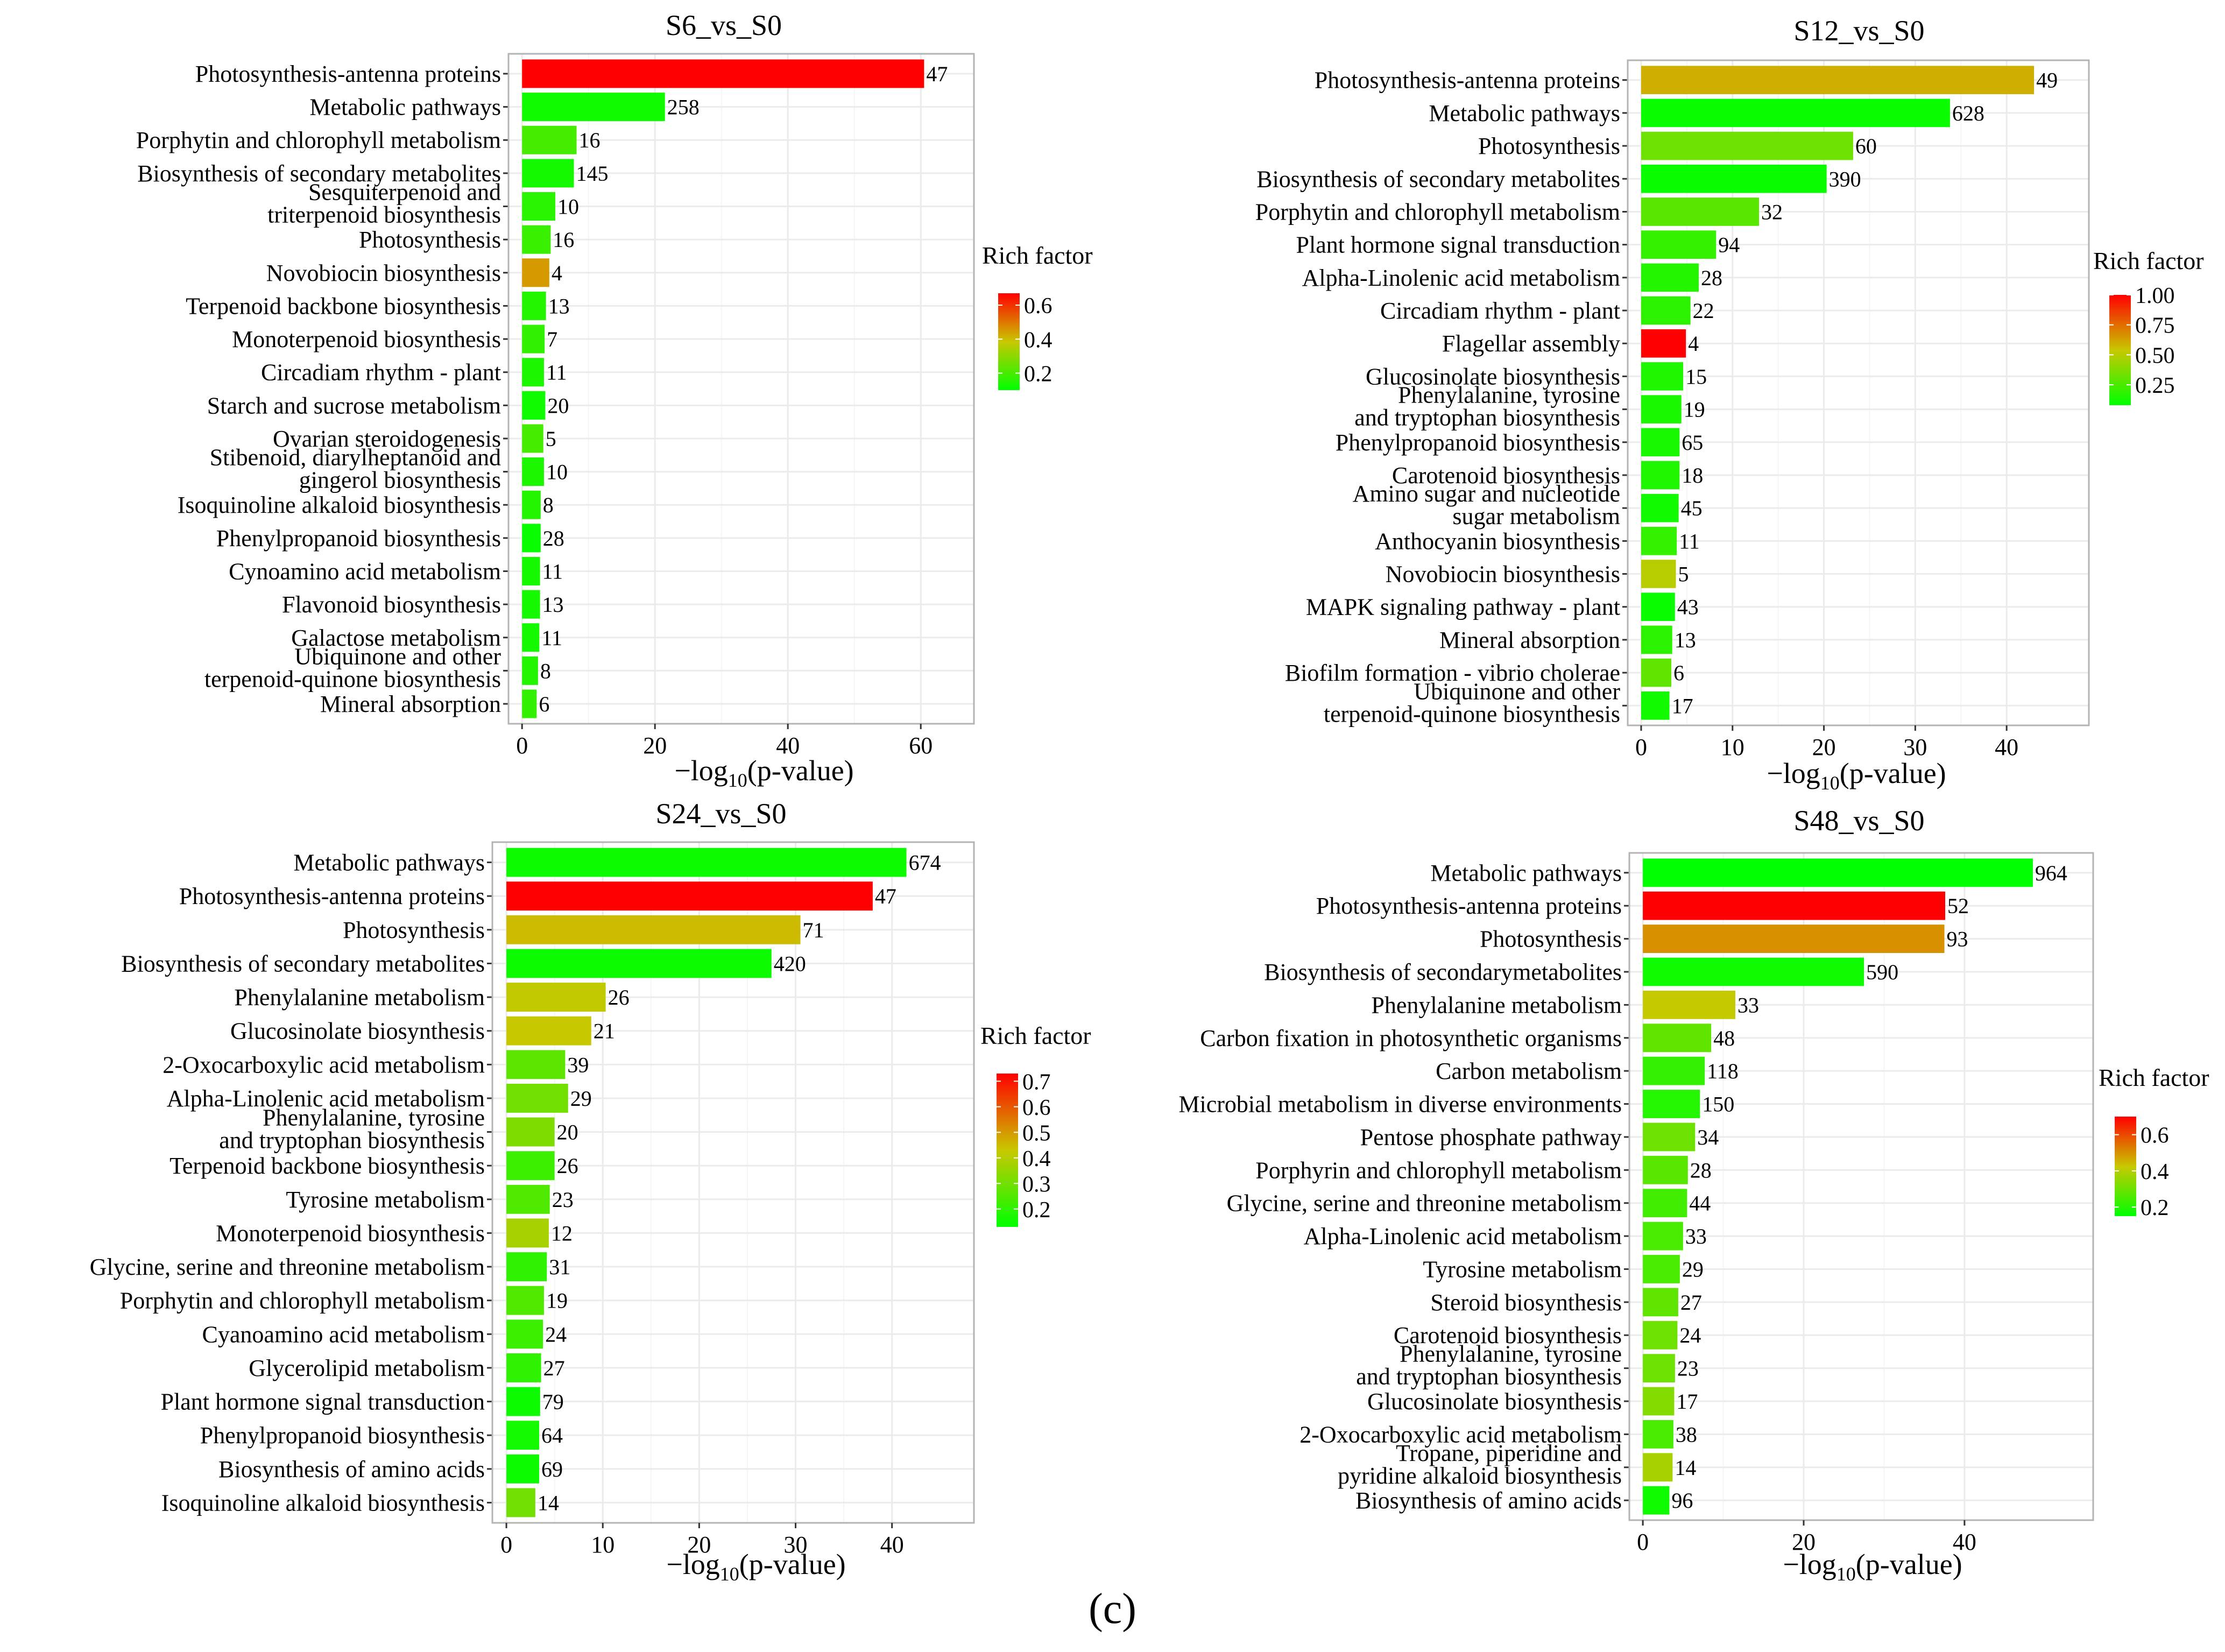  What do you see at coordinates (2155, 296) in the screenshot?
I see `legend-tick-label: 1.00` at bounding box center [2155, 296].